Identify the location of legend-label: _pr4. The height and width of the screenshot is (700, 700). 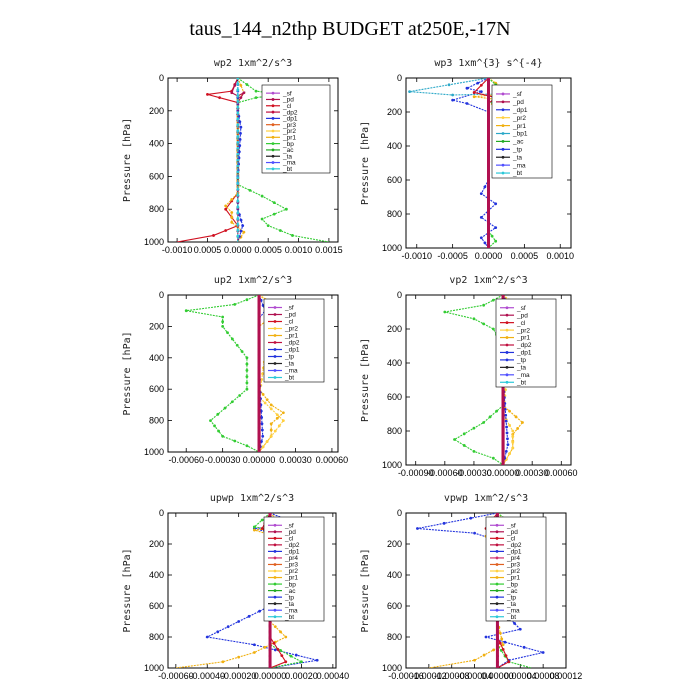
(513, 558).